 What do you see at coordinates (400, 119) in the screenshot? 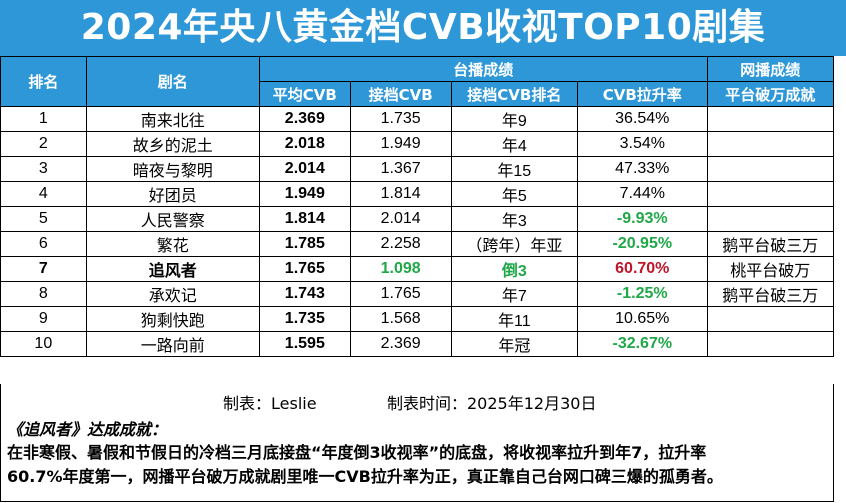
I see `lead-cvb-cell: 1.735` at bounding box center [400, 119].